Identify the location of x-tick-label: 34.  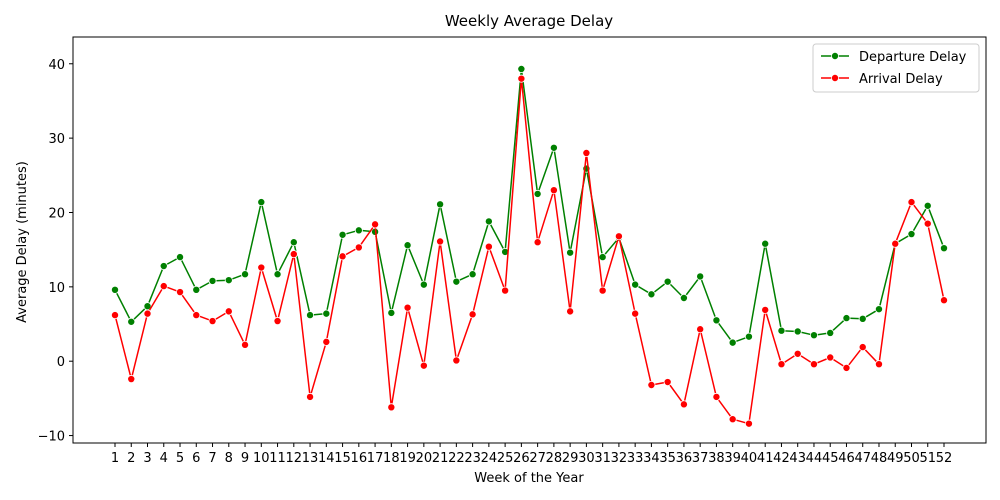
(651, 458).